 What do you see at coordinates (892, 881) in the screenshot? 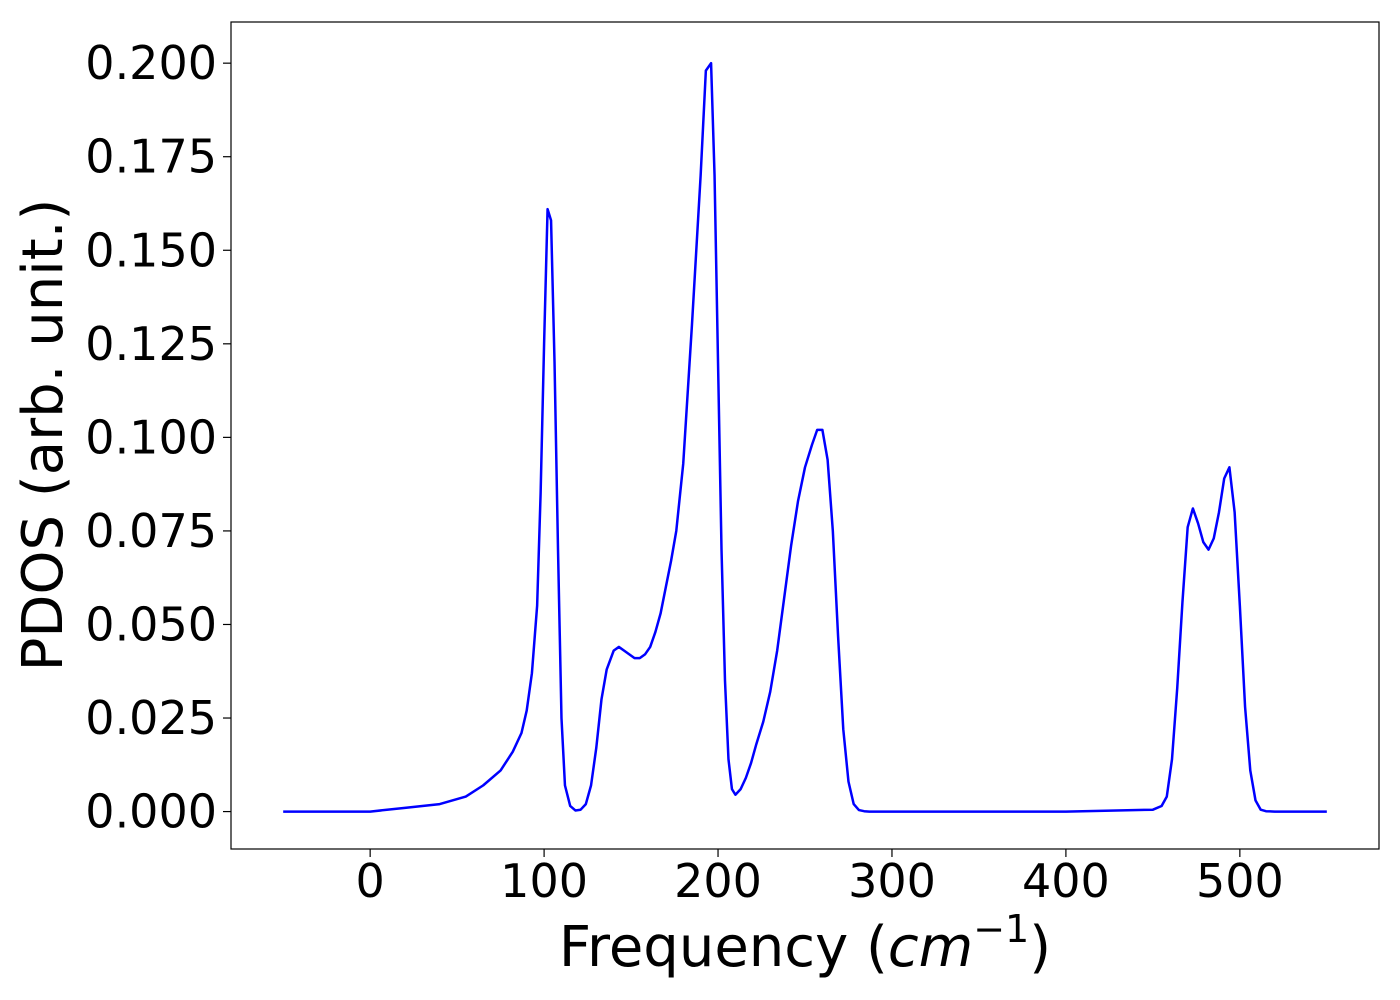
I see `x-tick-label: 300` at bounding box center [892, 881].